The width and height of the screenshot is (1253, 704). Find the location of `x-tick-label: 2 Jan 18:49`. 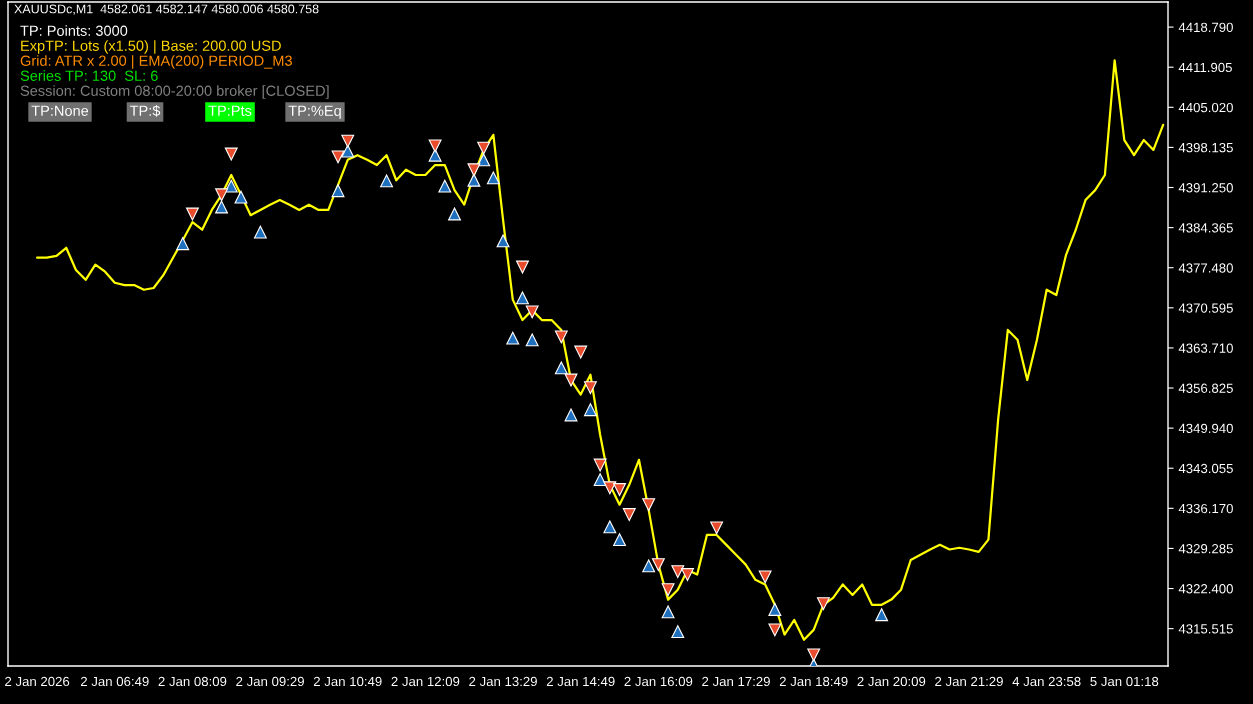

x-tick-label: 2 Jan 18:49 is located at coordinates (813, 681).